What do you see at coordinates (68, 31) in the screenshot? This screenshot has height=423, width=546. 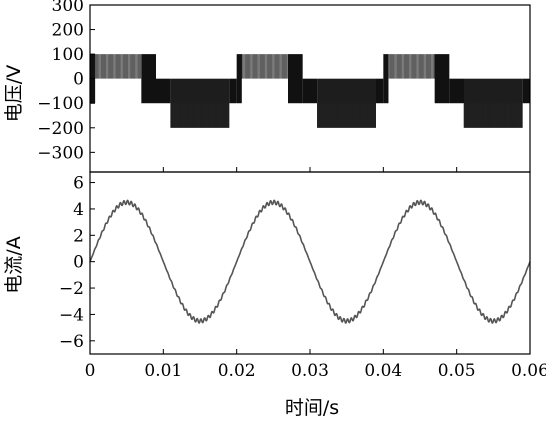 I see `voltage-y-tick-label: 200` at bounding box center [68, 31].